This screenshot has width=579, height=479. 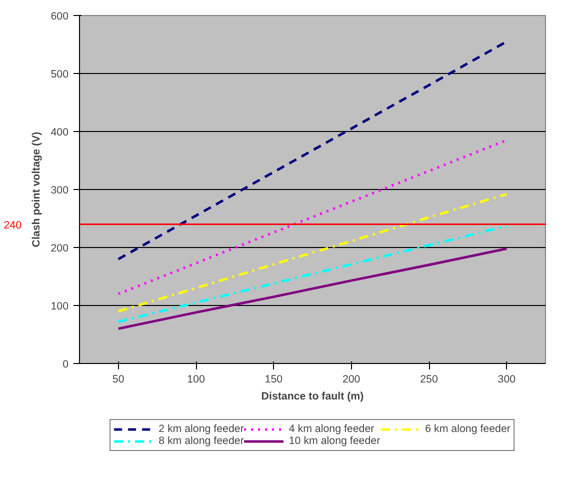 I want to click on x-tick-label: 300, so click(x=507, y=380).